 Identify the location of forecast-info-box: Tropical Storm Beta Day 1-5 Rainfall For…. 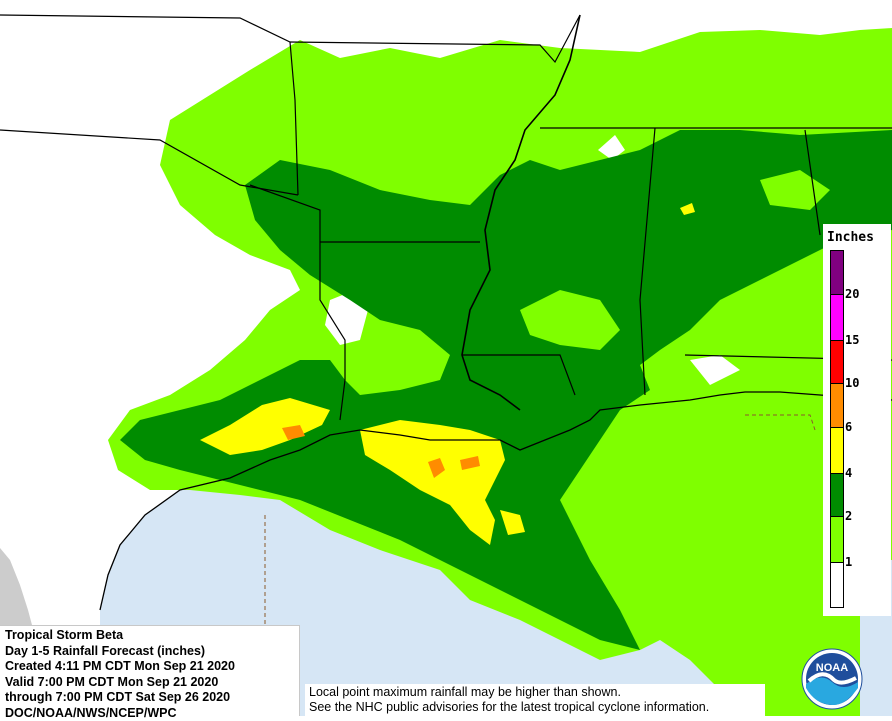
(150, 670).